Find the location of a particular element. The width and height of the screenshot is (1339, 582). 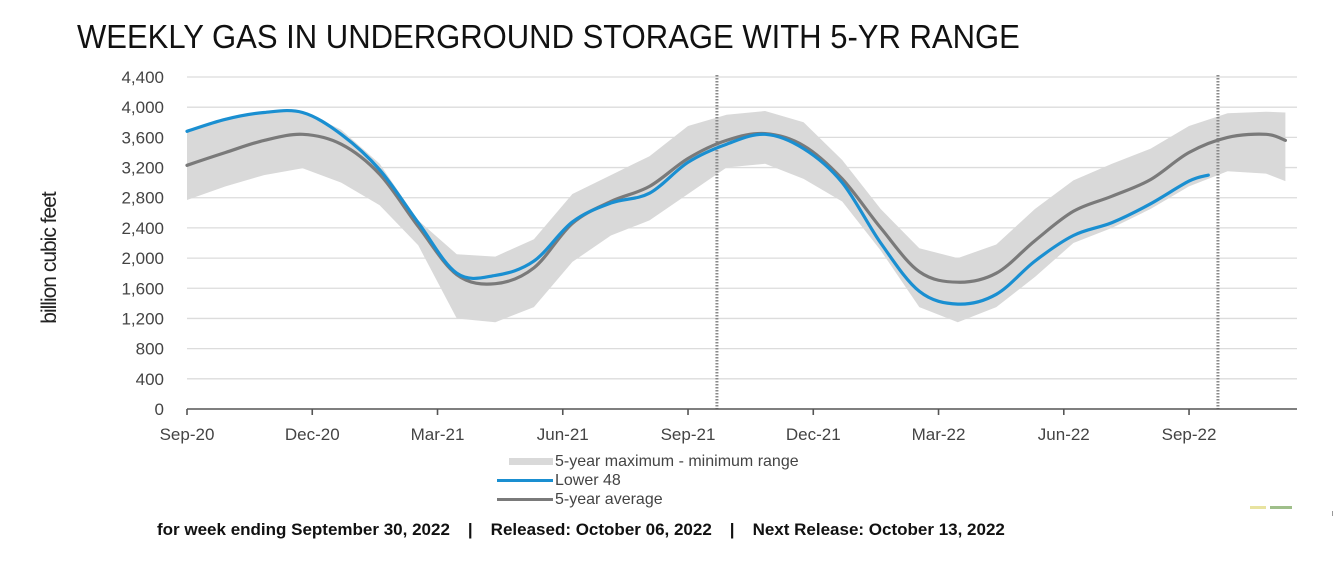

y-tick-label: 2,000 is located at coordinates (142, 258).